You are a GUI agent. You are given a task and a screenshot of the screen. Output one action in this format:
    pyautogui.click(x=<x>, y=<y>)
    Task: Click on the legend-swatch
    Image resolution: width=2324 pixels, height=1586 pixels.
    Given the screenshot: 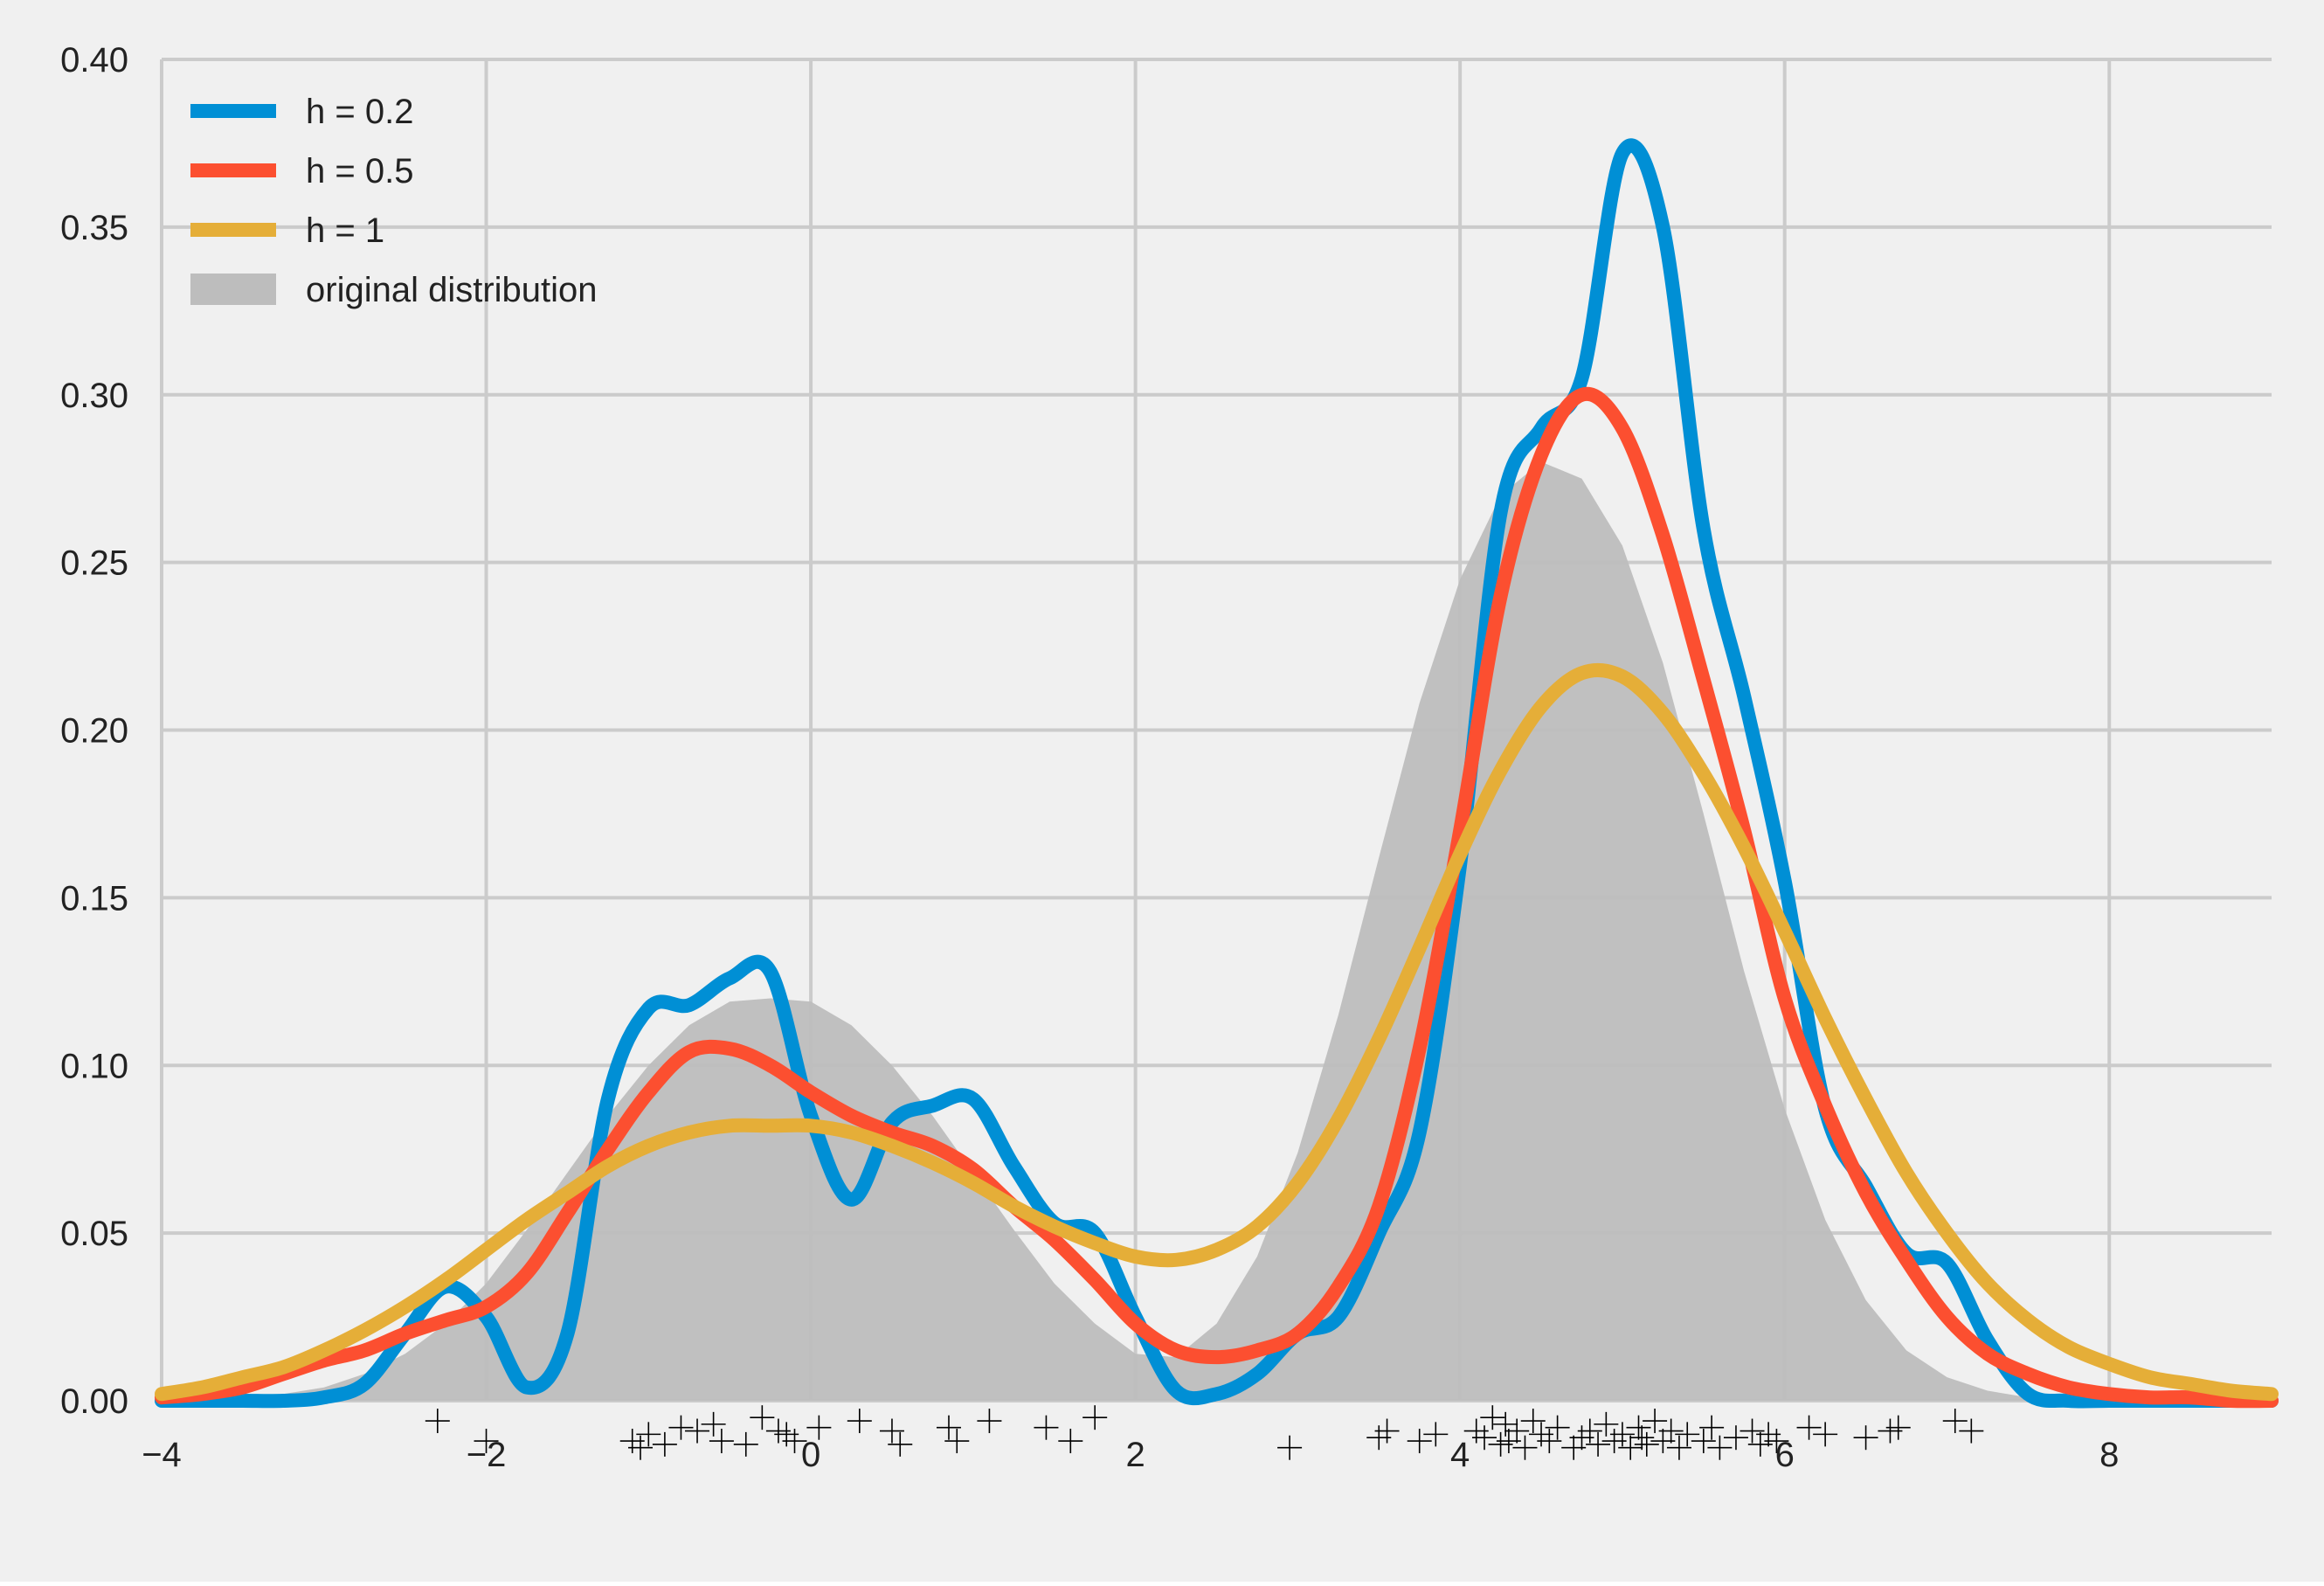 What is the action you would take?
    pyautogui.click(x=233, y=289)
    